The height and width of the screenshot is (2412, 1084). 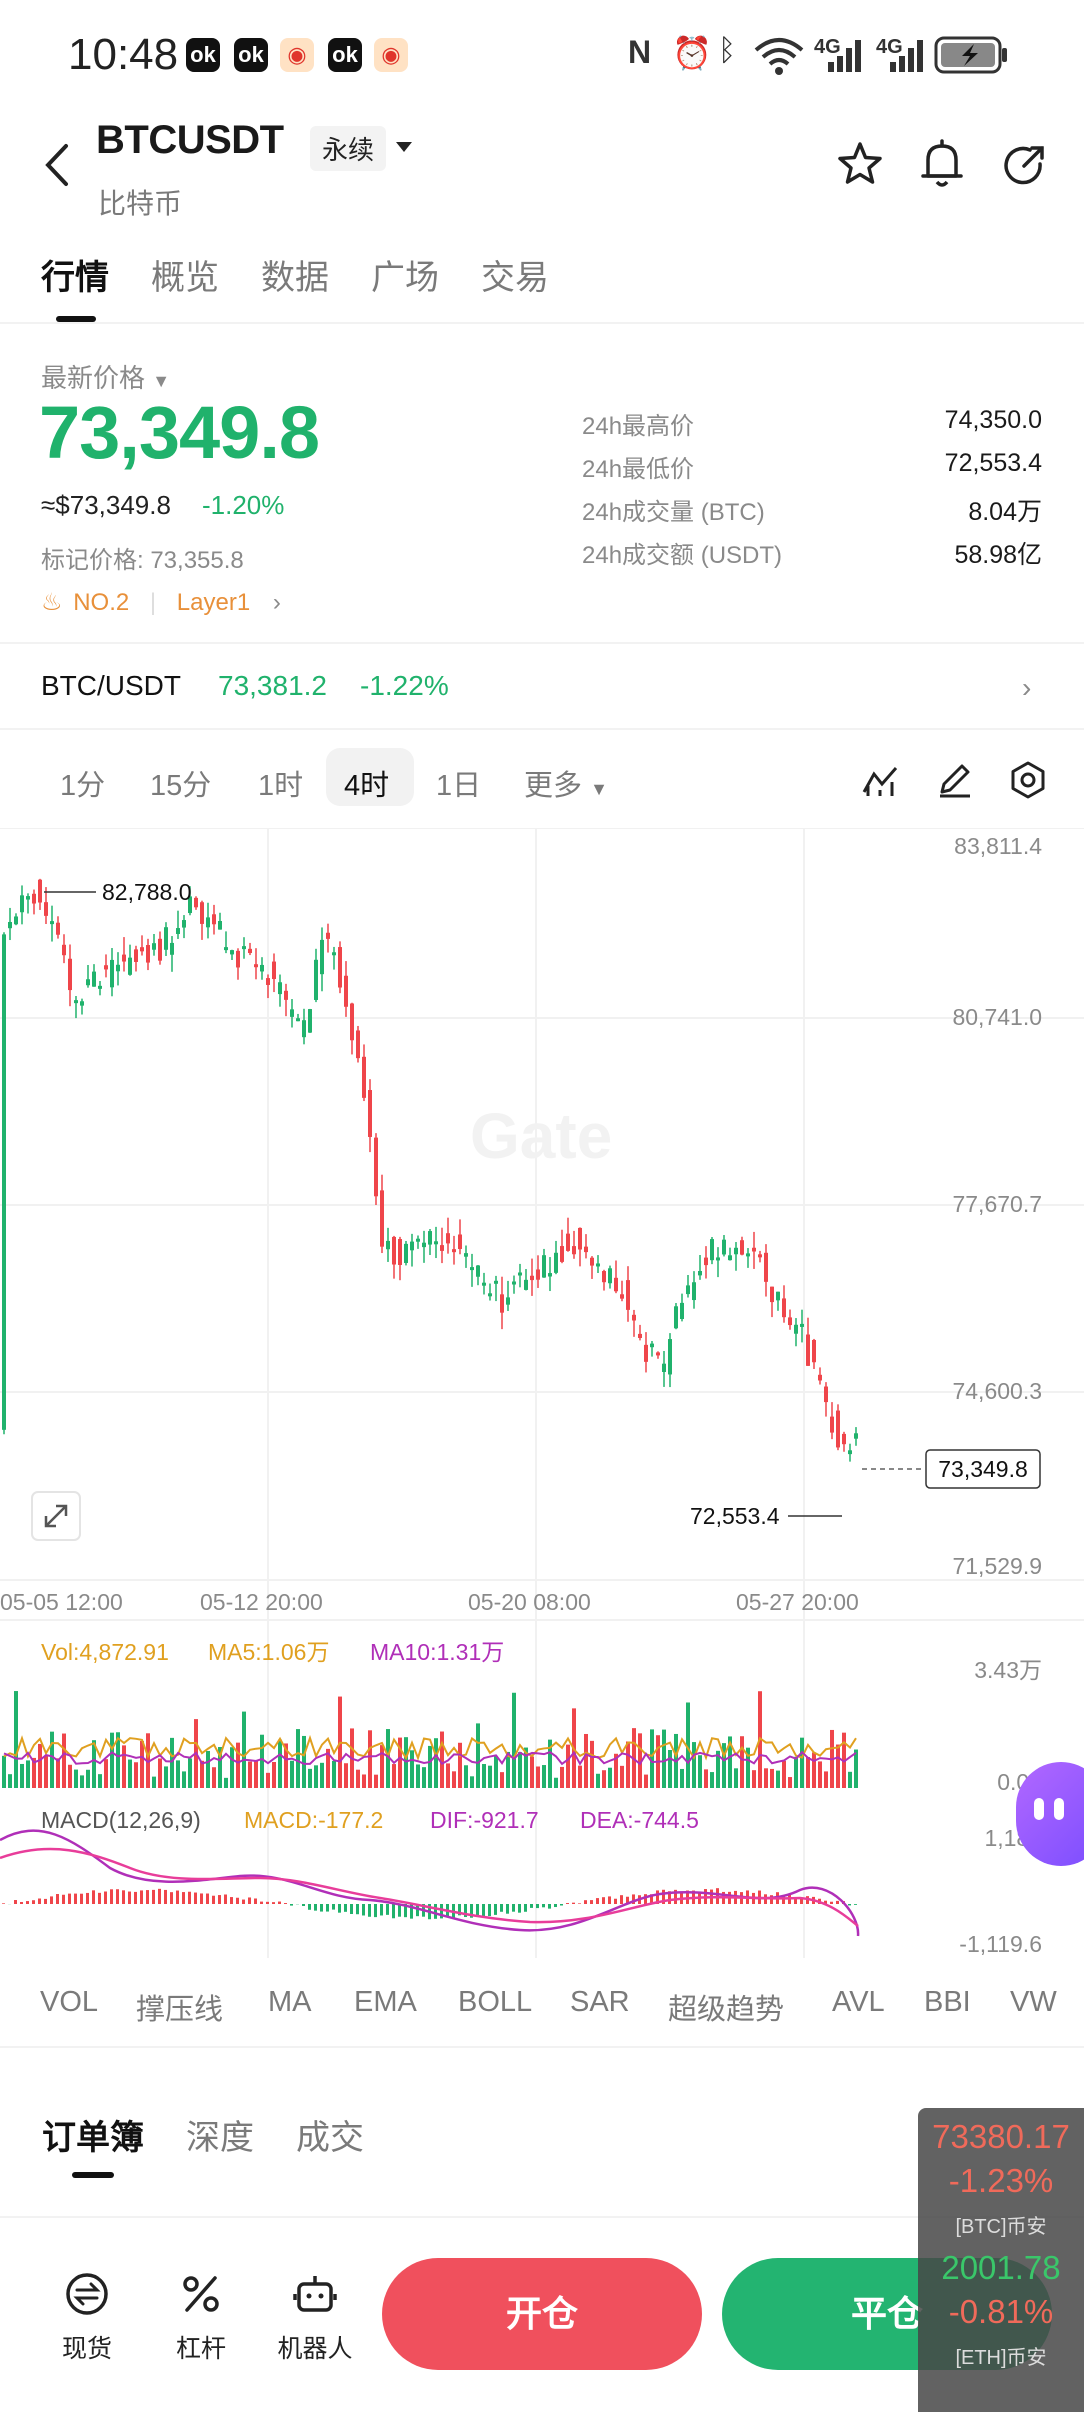 I want to click on usd-price: ≈$73,349.8, so click(x=106, y=505).